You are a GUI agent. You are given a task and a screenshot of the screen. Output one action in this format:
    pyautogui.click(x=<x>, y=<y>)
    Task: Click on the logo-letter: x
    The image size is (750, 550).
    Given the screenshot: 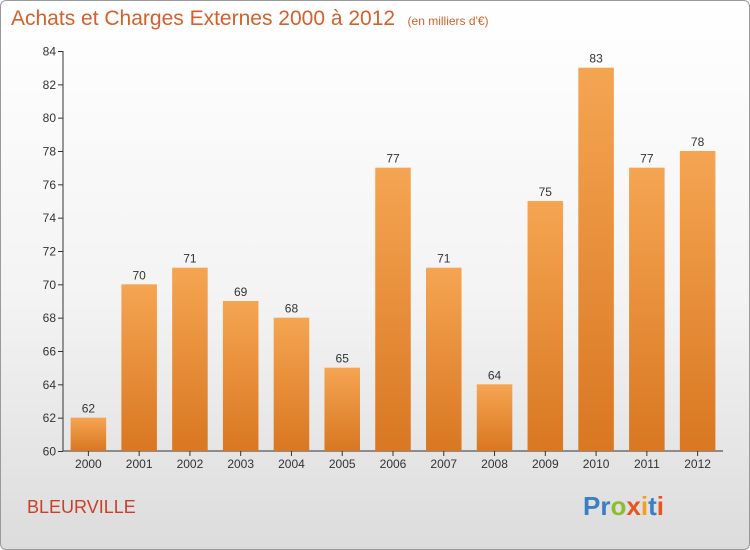 What is the action you would take?
    pyautogui.click(x=633, y=506)
    